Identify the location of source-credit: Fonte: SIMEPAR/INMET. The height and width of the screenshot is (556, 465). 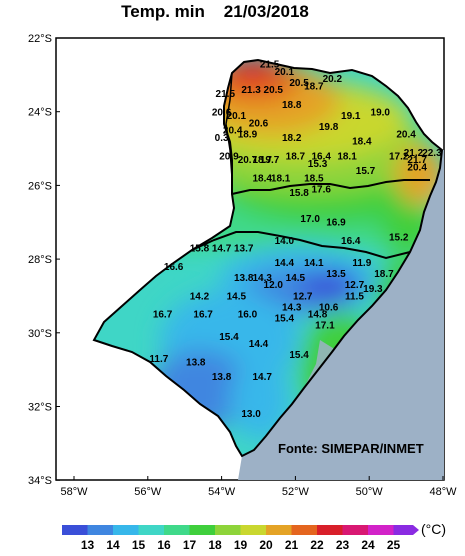
(351, 448).